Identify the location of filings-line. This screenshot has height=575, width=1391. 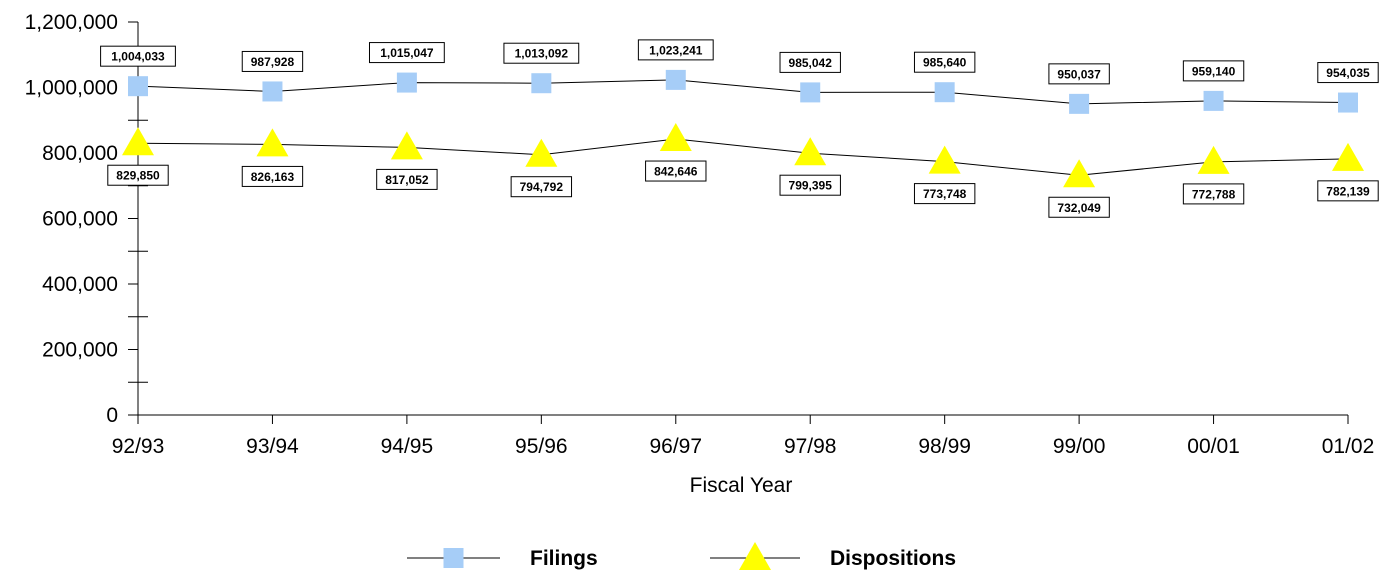
(743, 92).